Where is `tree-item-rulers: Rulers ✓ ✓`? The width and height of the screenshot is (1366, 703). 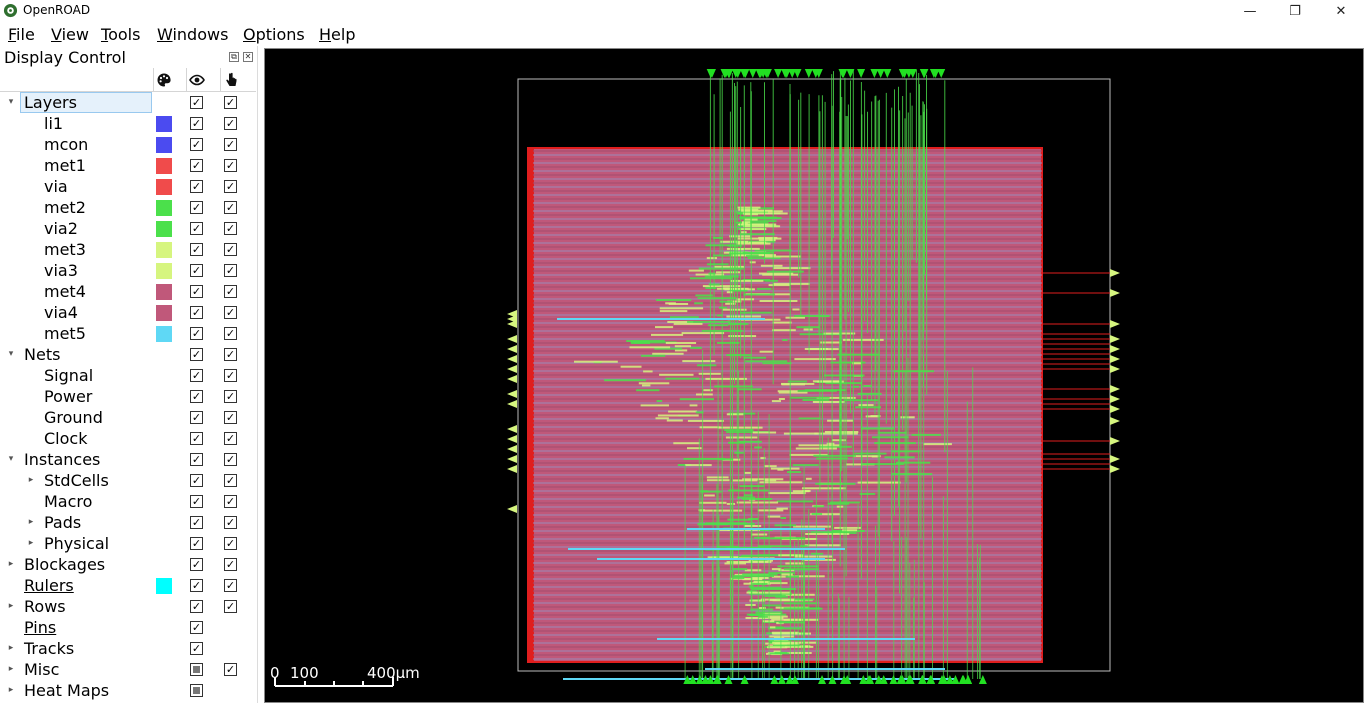
tree-item-rulers: Rulers ✓ ✓ is located at coordinates (128, 585).